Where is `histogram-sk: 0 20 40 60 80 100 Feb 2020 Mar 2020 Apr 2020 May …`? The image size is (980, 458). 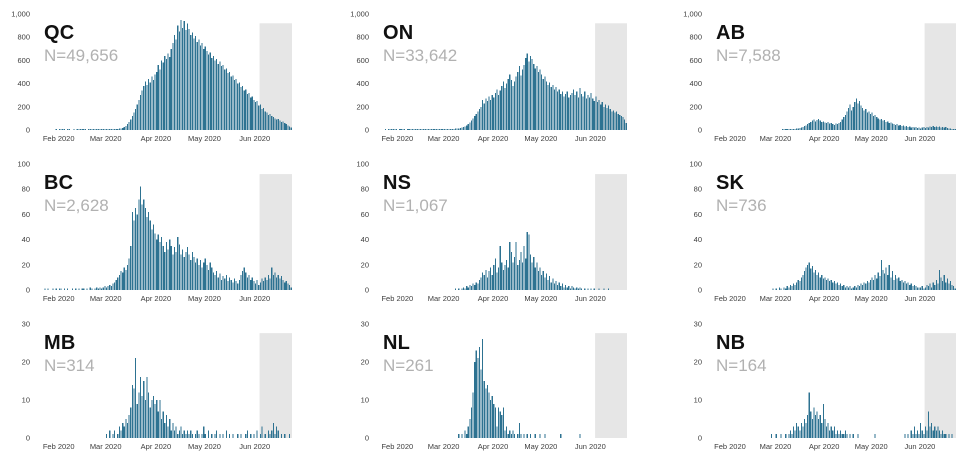
histogram-sk: 0 20 40 60 80 100 Feb 2020 Mar 2020 Apr 2020 May … is located at coordinates (822, 231).